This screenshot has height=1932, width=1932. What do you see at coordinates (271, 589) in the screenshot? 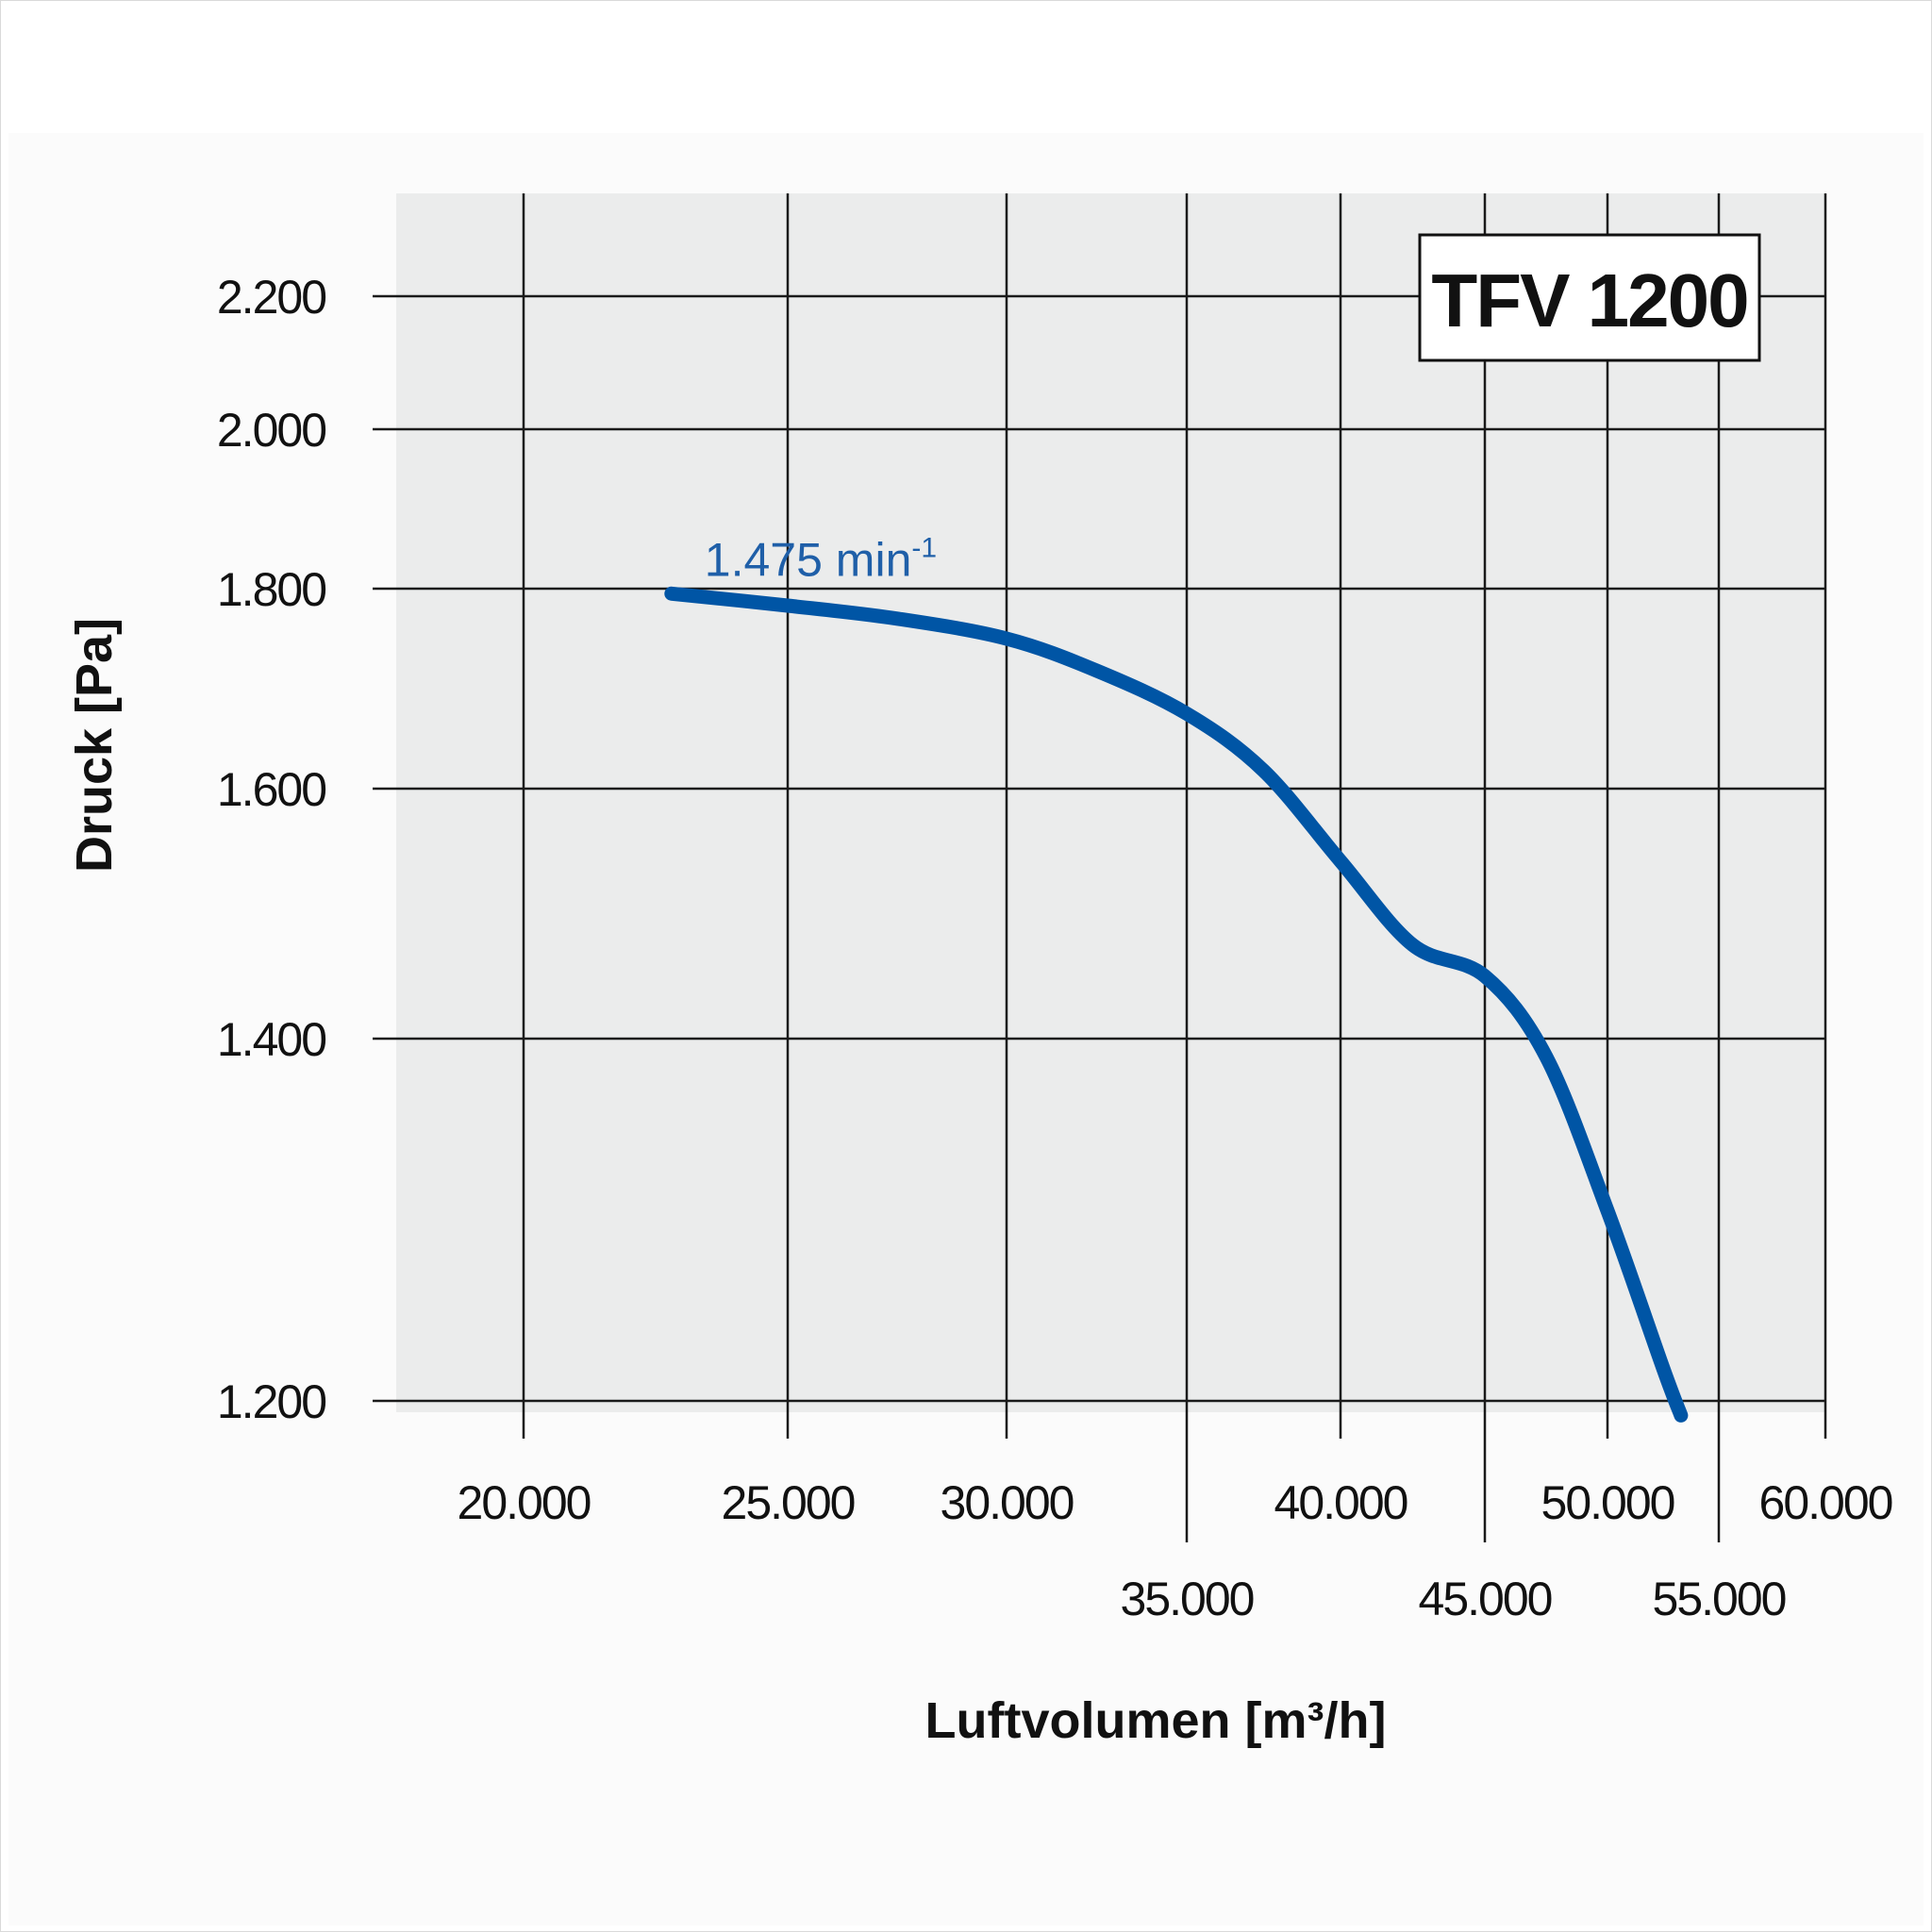
I see `y-tick-label: 1.800` at bounding box center [271, 589].